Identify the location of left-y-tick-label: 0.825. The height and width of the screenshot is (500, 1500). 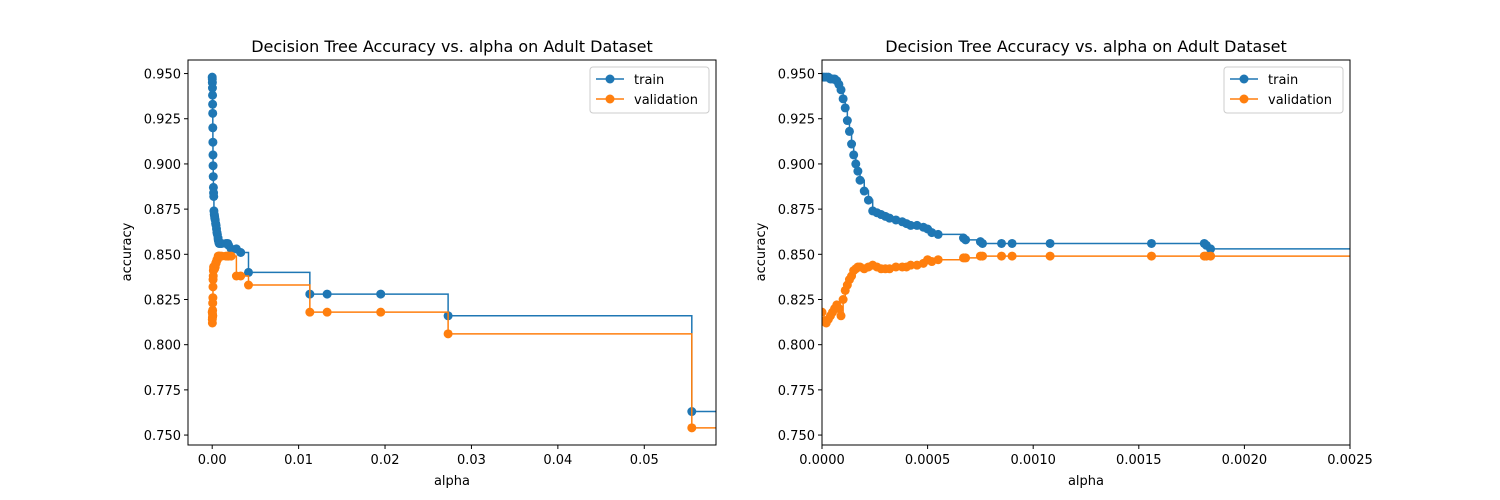
(162, 300).